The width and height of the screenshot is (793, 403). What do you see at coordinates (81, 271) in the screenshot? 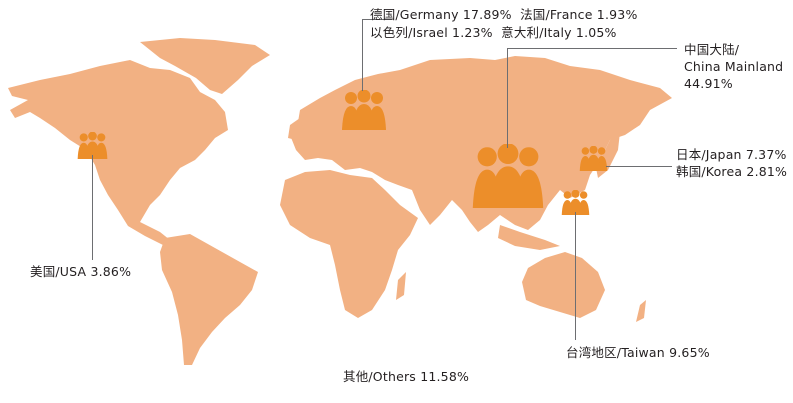
I see `label-usa: 美国/USA 3.86%` at bounding box center [81, 271].